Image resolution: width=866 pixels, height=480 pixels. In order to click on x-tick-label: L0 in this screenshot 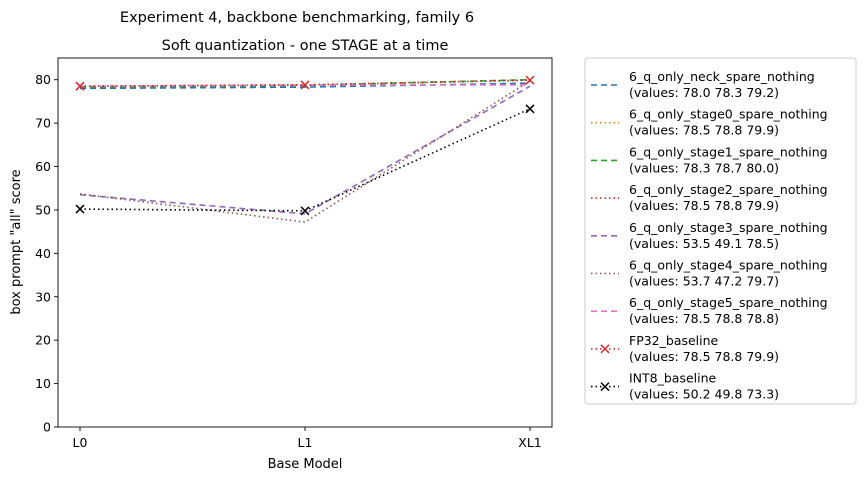, I will do `click(80, 442)`.